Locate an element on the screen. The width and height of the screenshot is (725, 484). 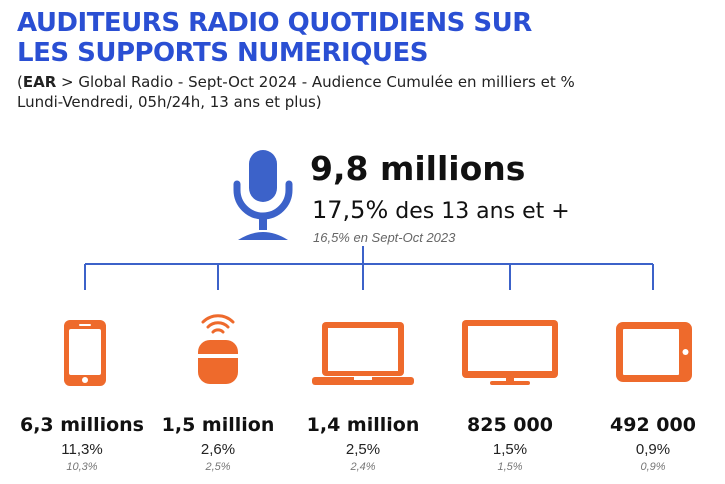
device-share: 11,3% is located at coordinates (82, 449).